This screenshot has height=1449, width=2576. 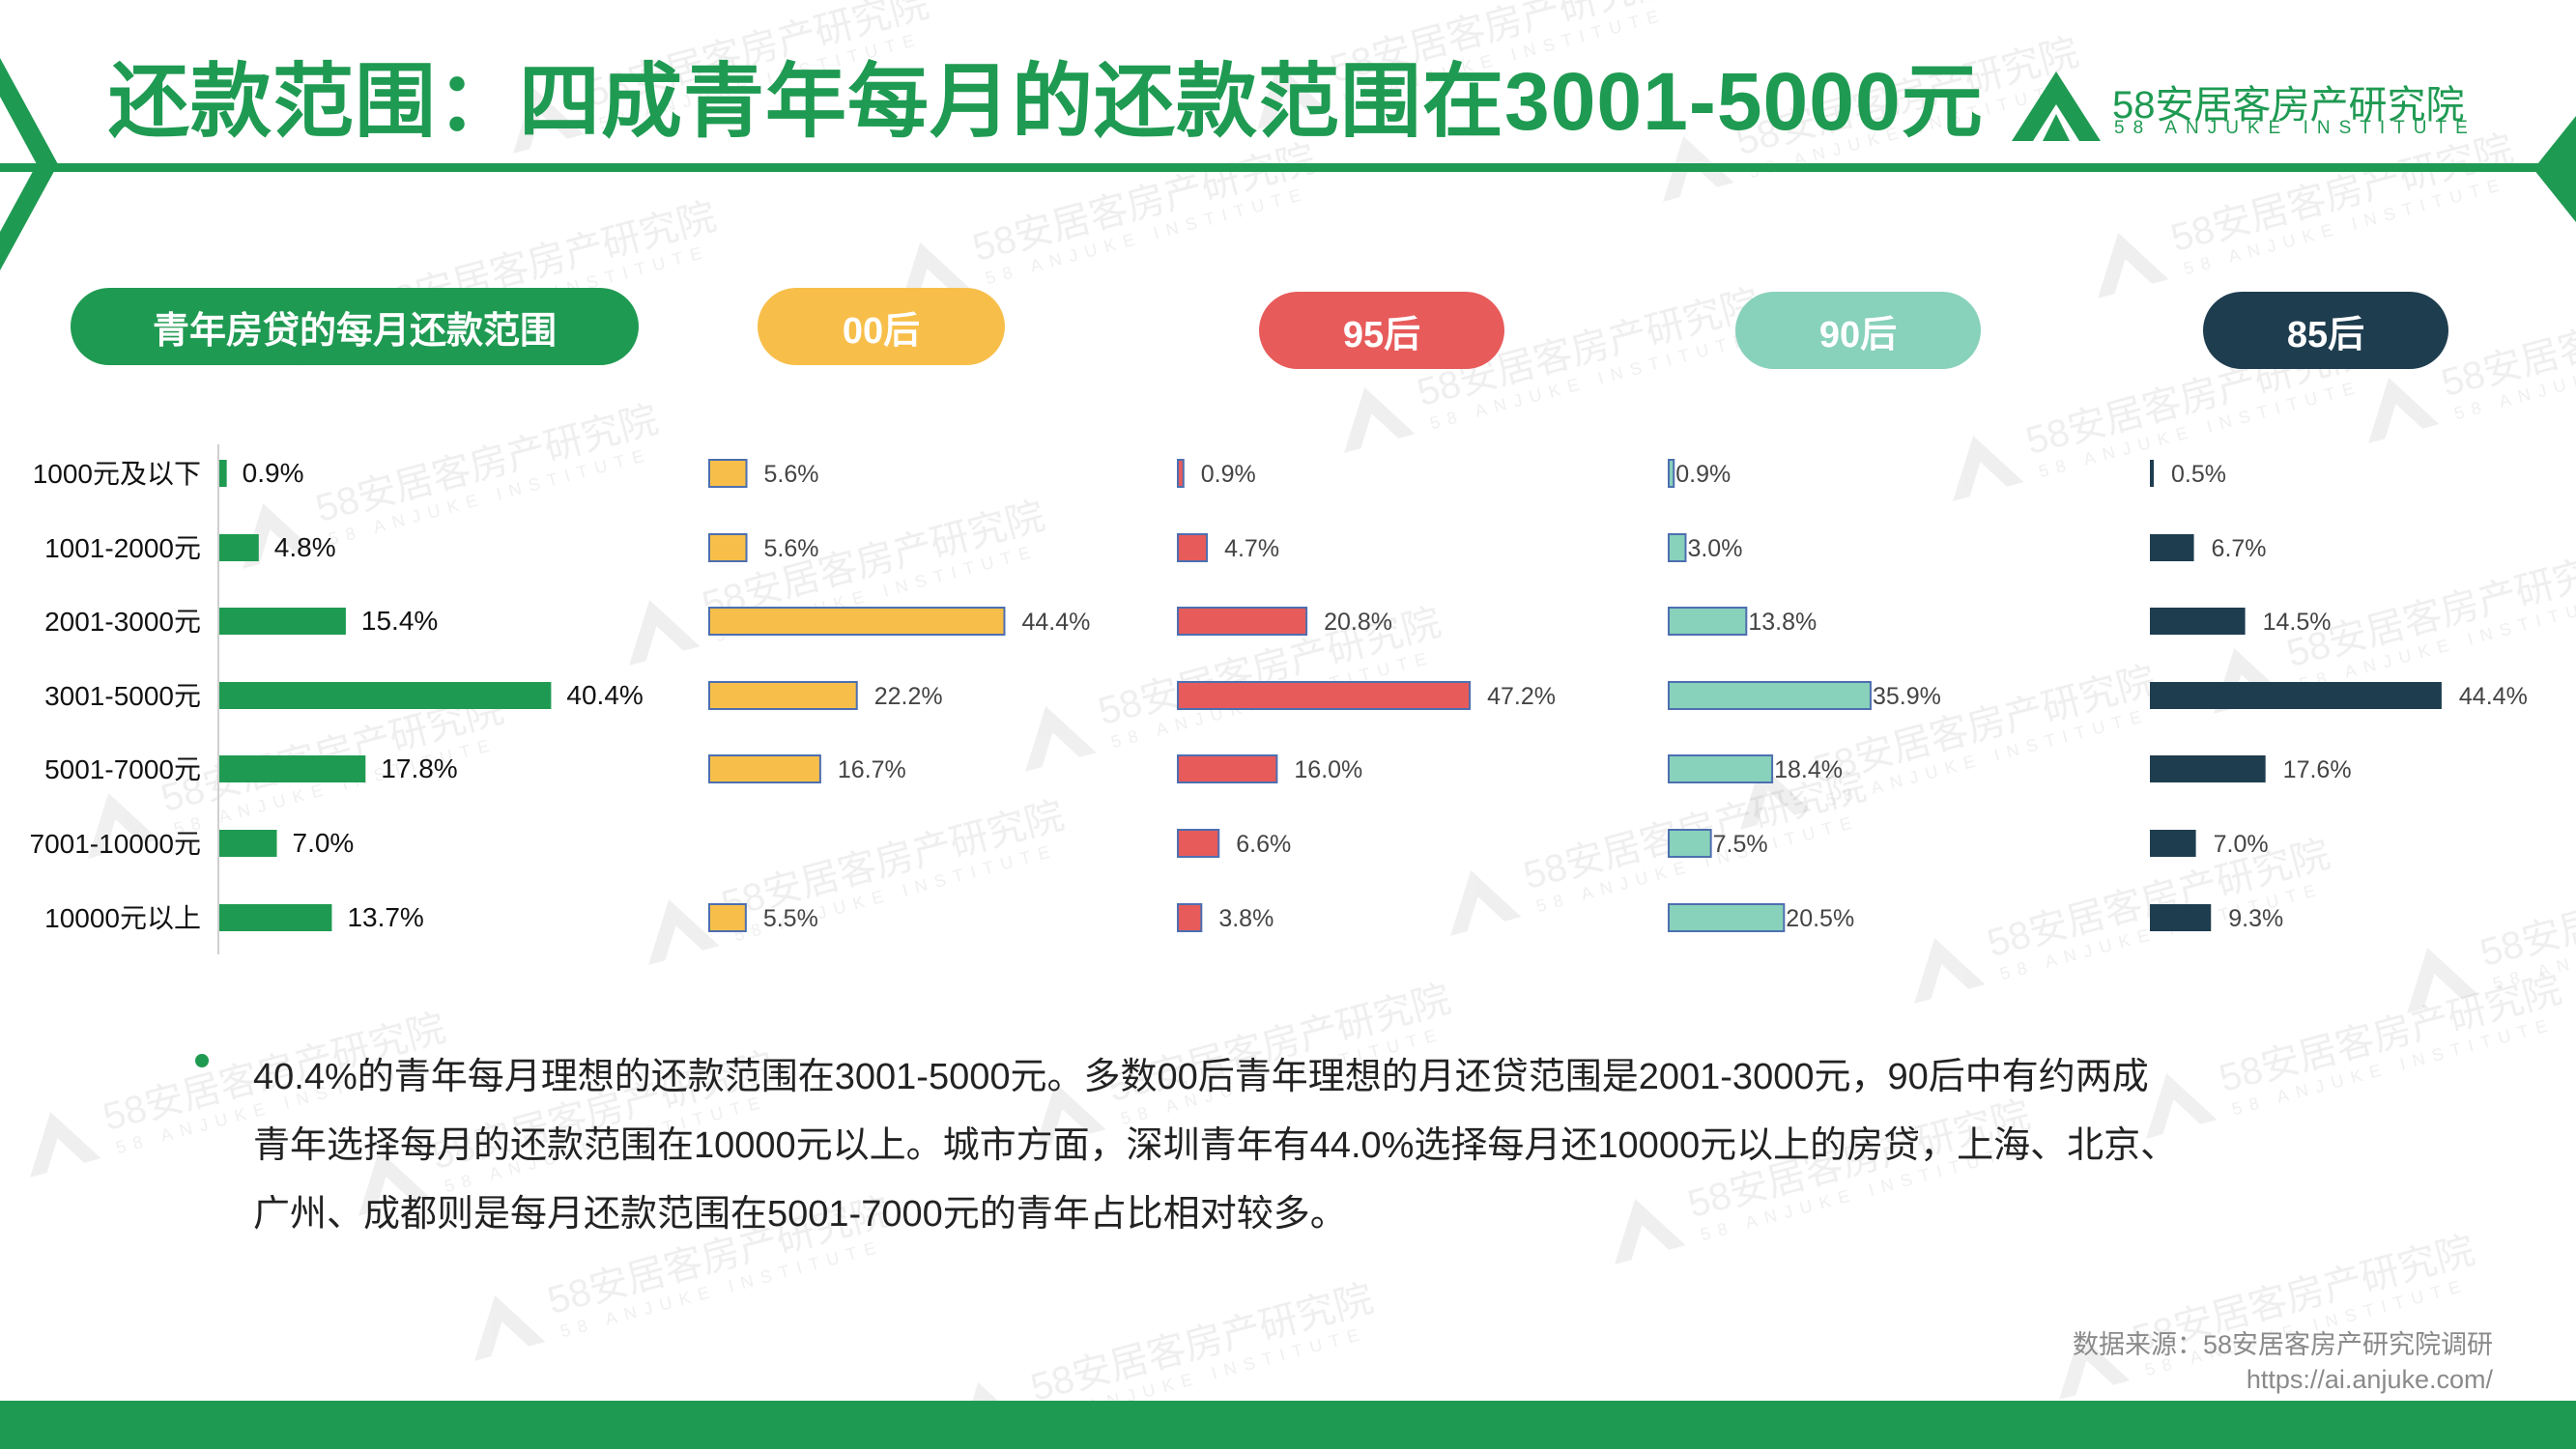 I want to click on data-label: 0.5%, so click(x=2199, y=474).